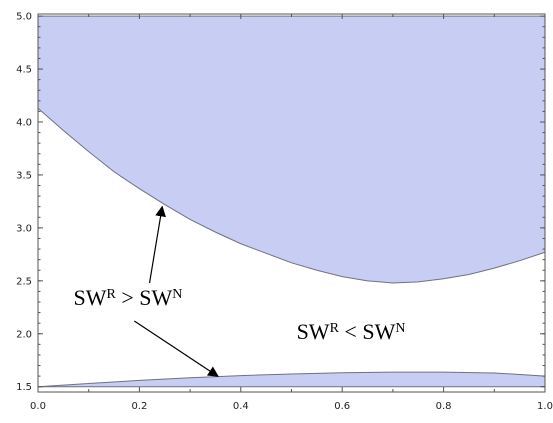 The height and width of the screenshot is (423, 553). I want to click on y-tick-label: 5.0, so click(24, 17).